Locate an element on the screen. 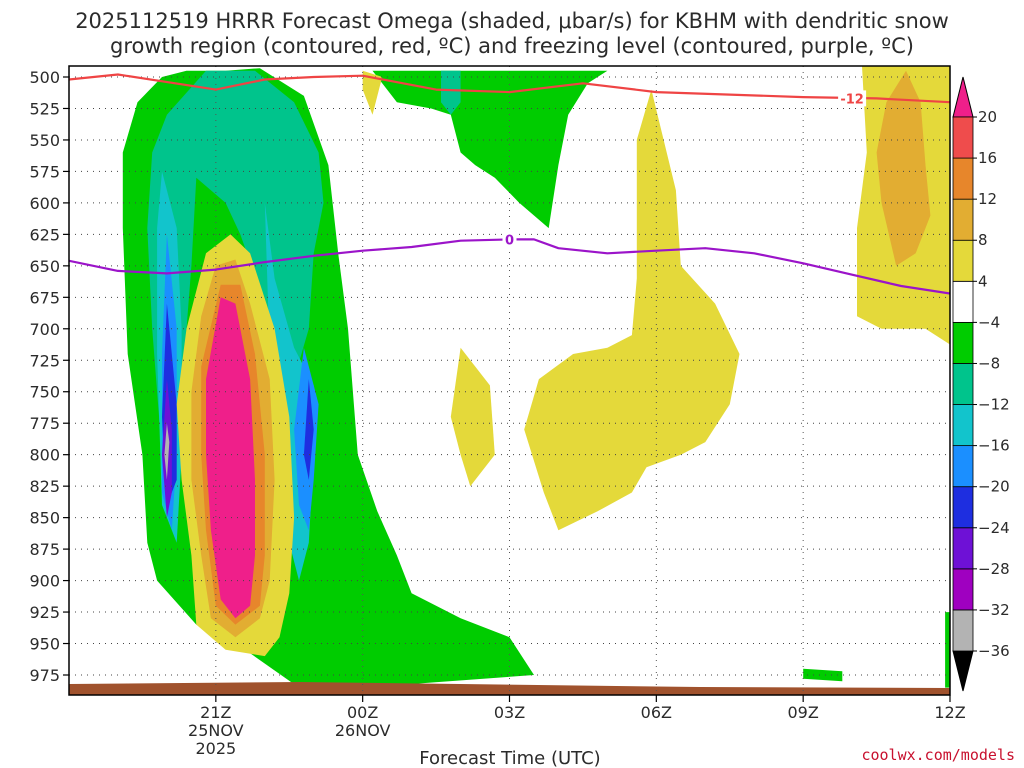 Image resolution: width=1024 pixels, height=768 pixels. yellow-sink-small-03z is located at coordinates (472, 417).